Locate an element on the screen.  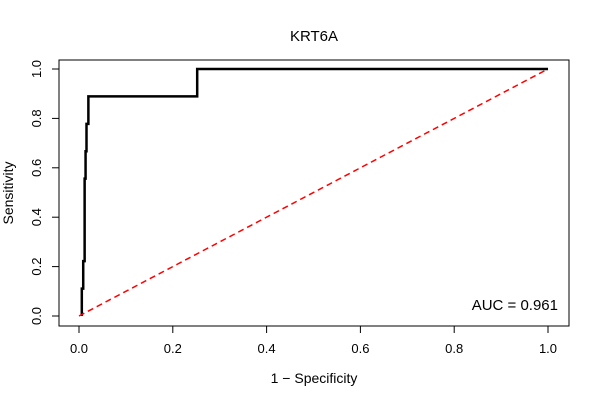
y-tick-label: 0.8 is located at coordinates (36, 118).